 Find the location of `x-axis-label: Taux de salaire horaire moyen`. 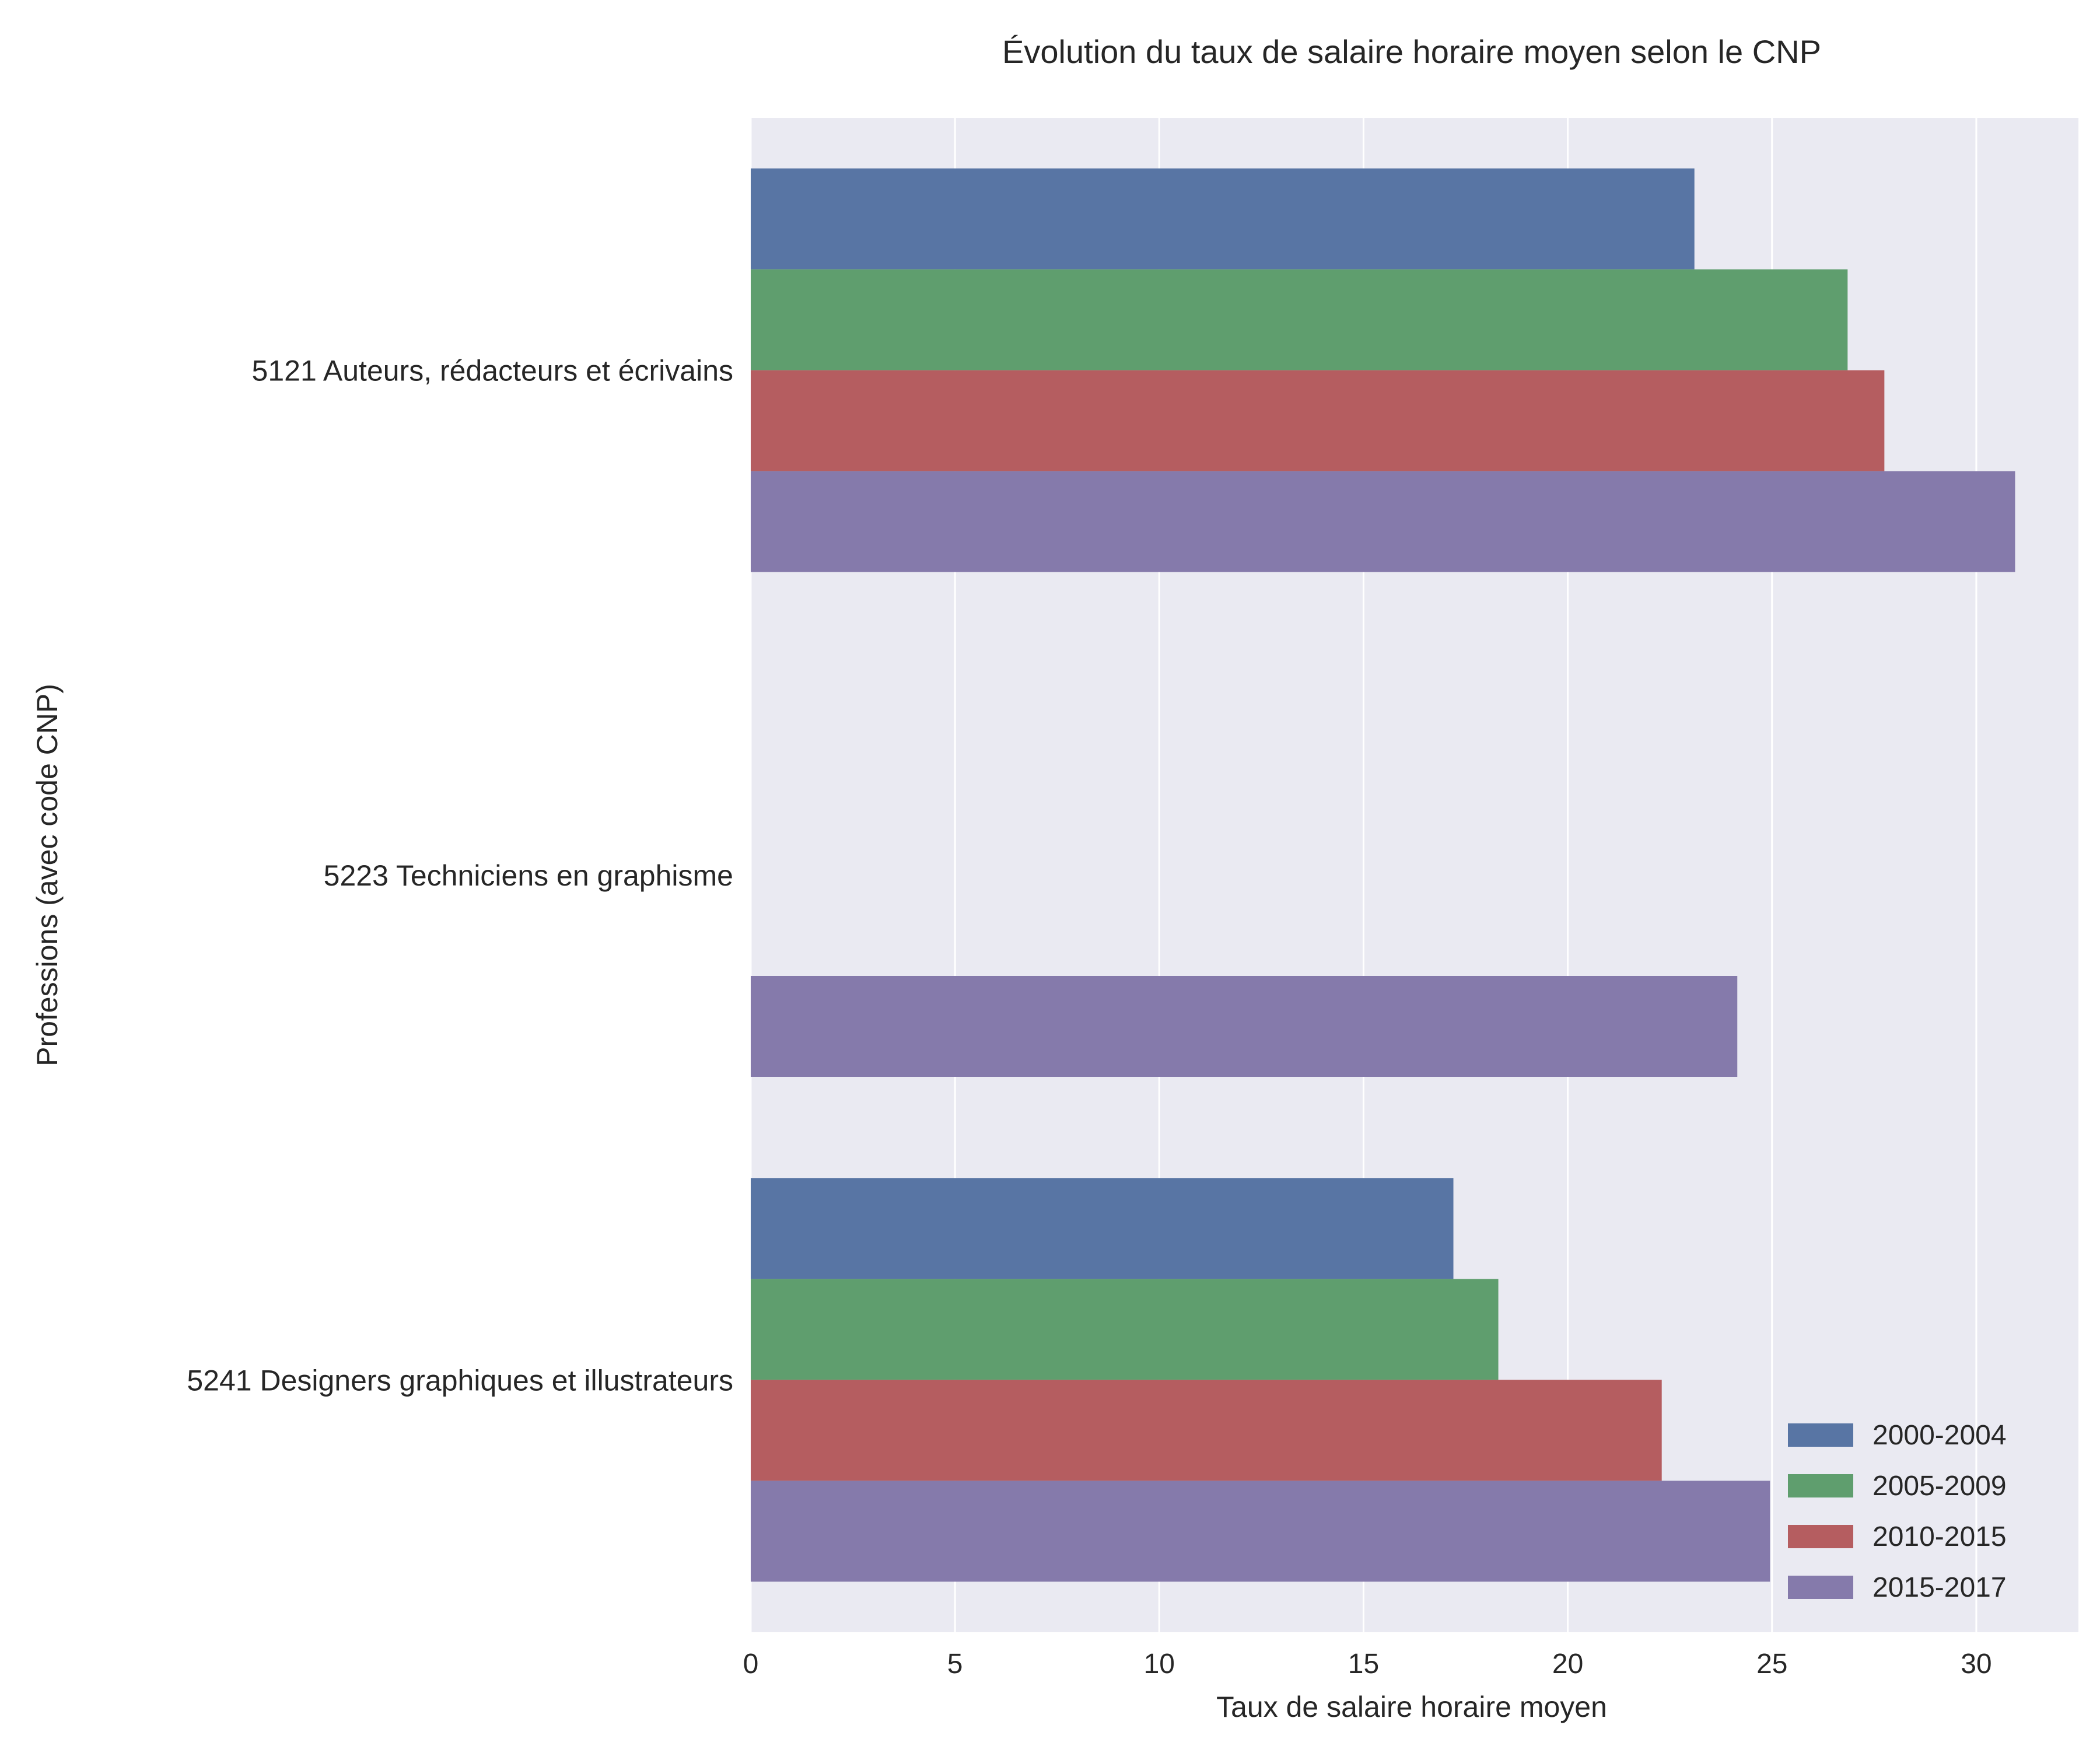

x-axis-label: Taux de salaire horaire moyen is located at coordinates (1412, 1707).